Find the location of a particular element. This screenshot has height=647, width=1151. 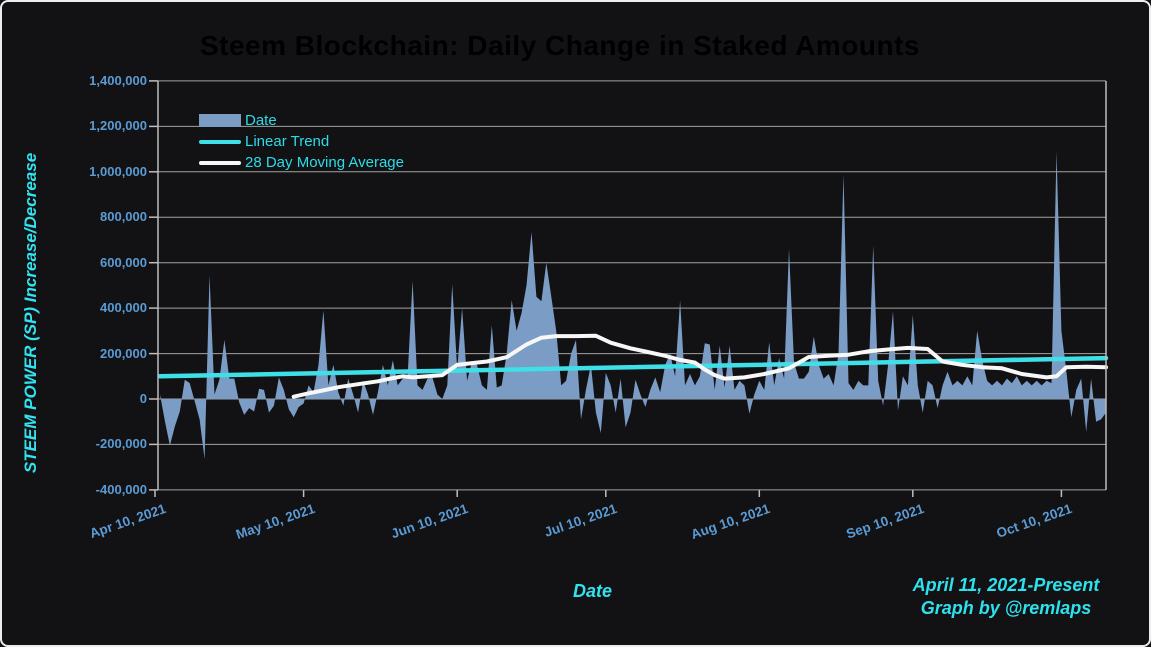

legend: Date Linear Trend 28 Day Moving Average is located at coordinates (301, 141).